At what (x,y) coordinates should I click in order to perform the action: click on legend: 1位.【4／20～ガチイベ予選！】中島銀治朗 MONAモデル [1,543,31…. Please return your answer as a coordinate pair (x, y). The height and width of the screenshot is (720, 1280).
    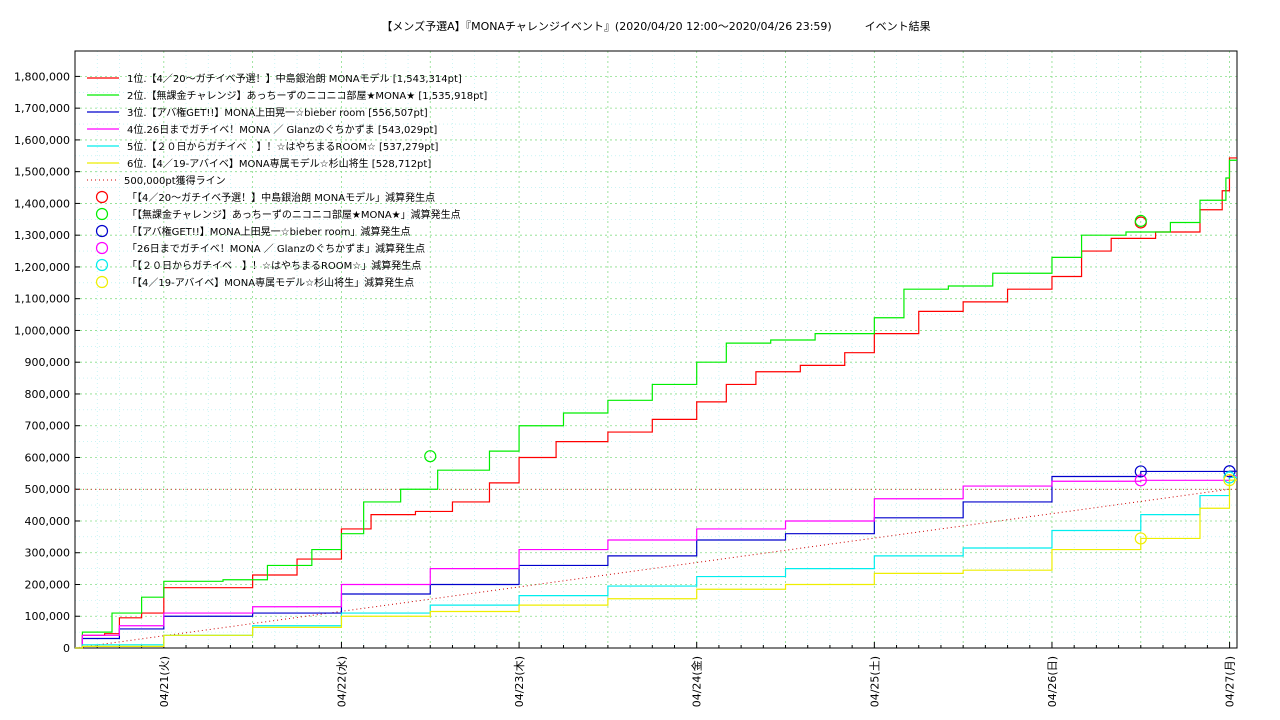
    Looking at the image, I should click on (287, 180).